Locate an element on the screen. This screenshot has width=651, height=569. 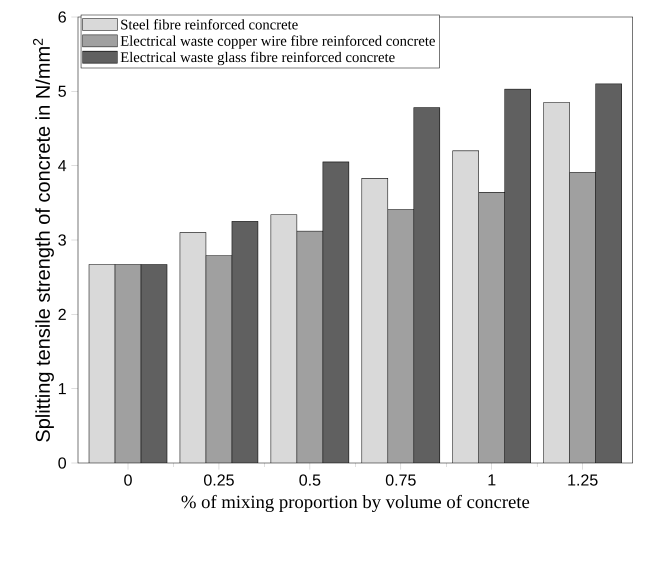
y-tick-label: 1 is located at coordinates (62, 388).